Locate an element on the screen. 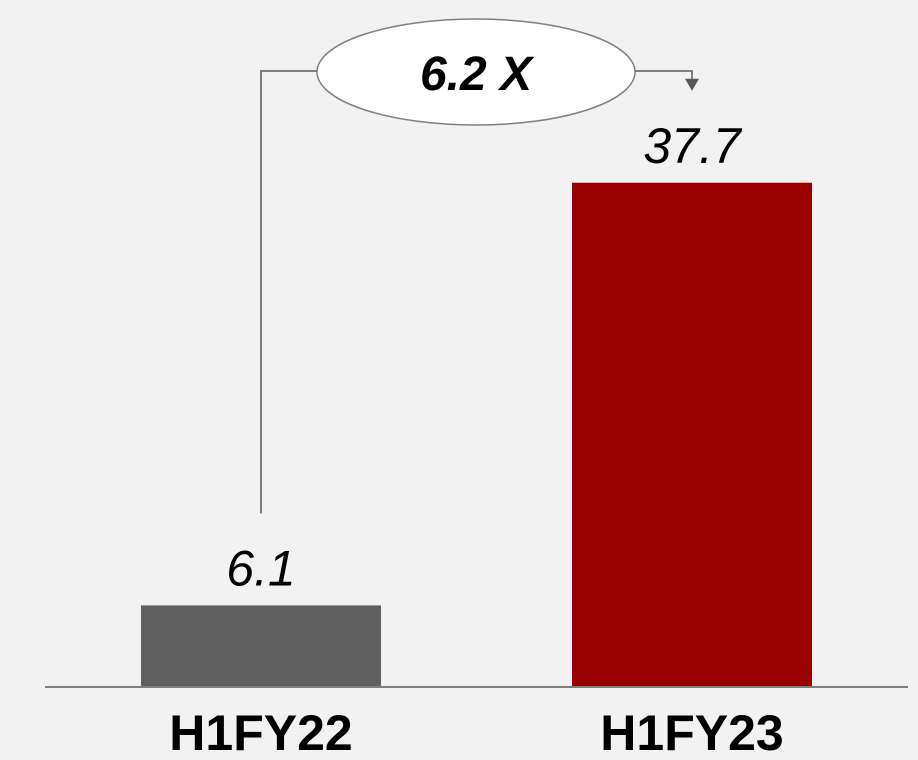  category-label-h1fy23: H1FY23 is located at coordinates (691, 732).